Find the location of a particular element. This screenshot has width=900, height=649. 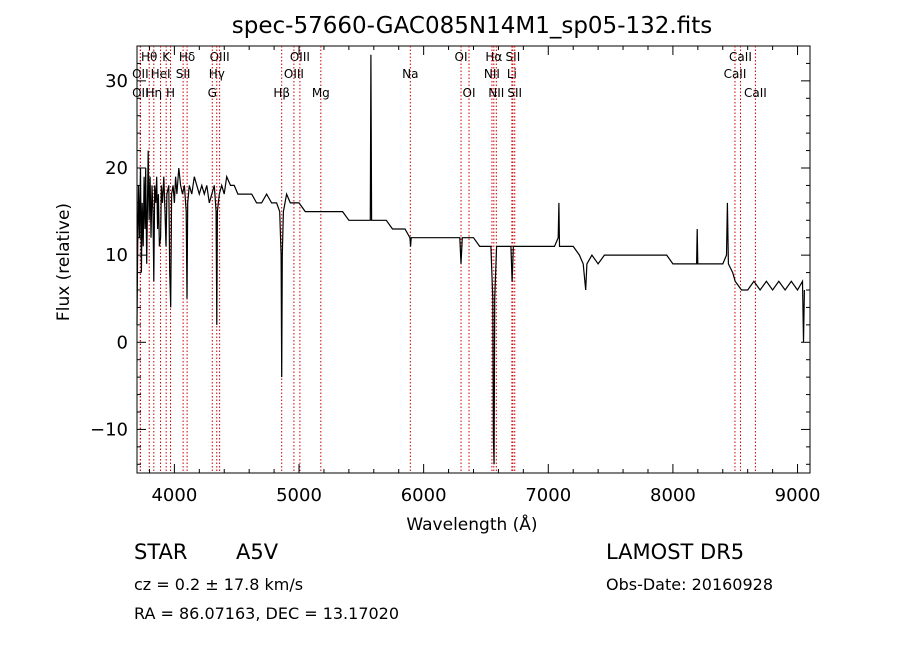

y-tick-label-1: 0 is located at coordinates (122, 342).